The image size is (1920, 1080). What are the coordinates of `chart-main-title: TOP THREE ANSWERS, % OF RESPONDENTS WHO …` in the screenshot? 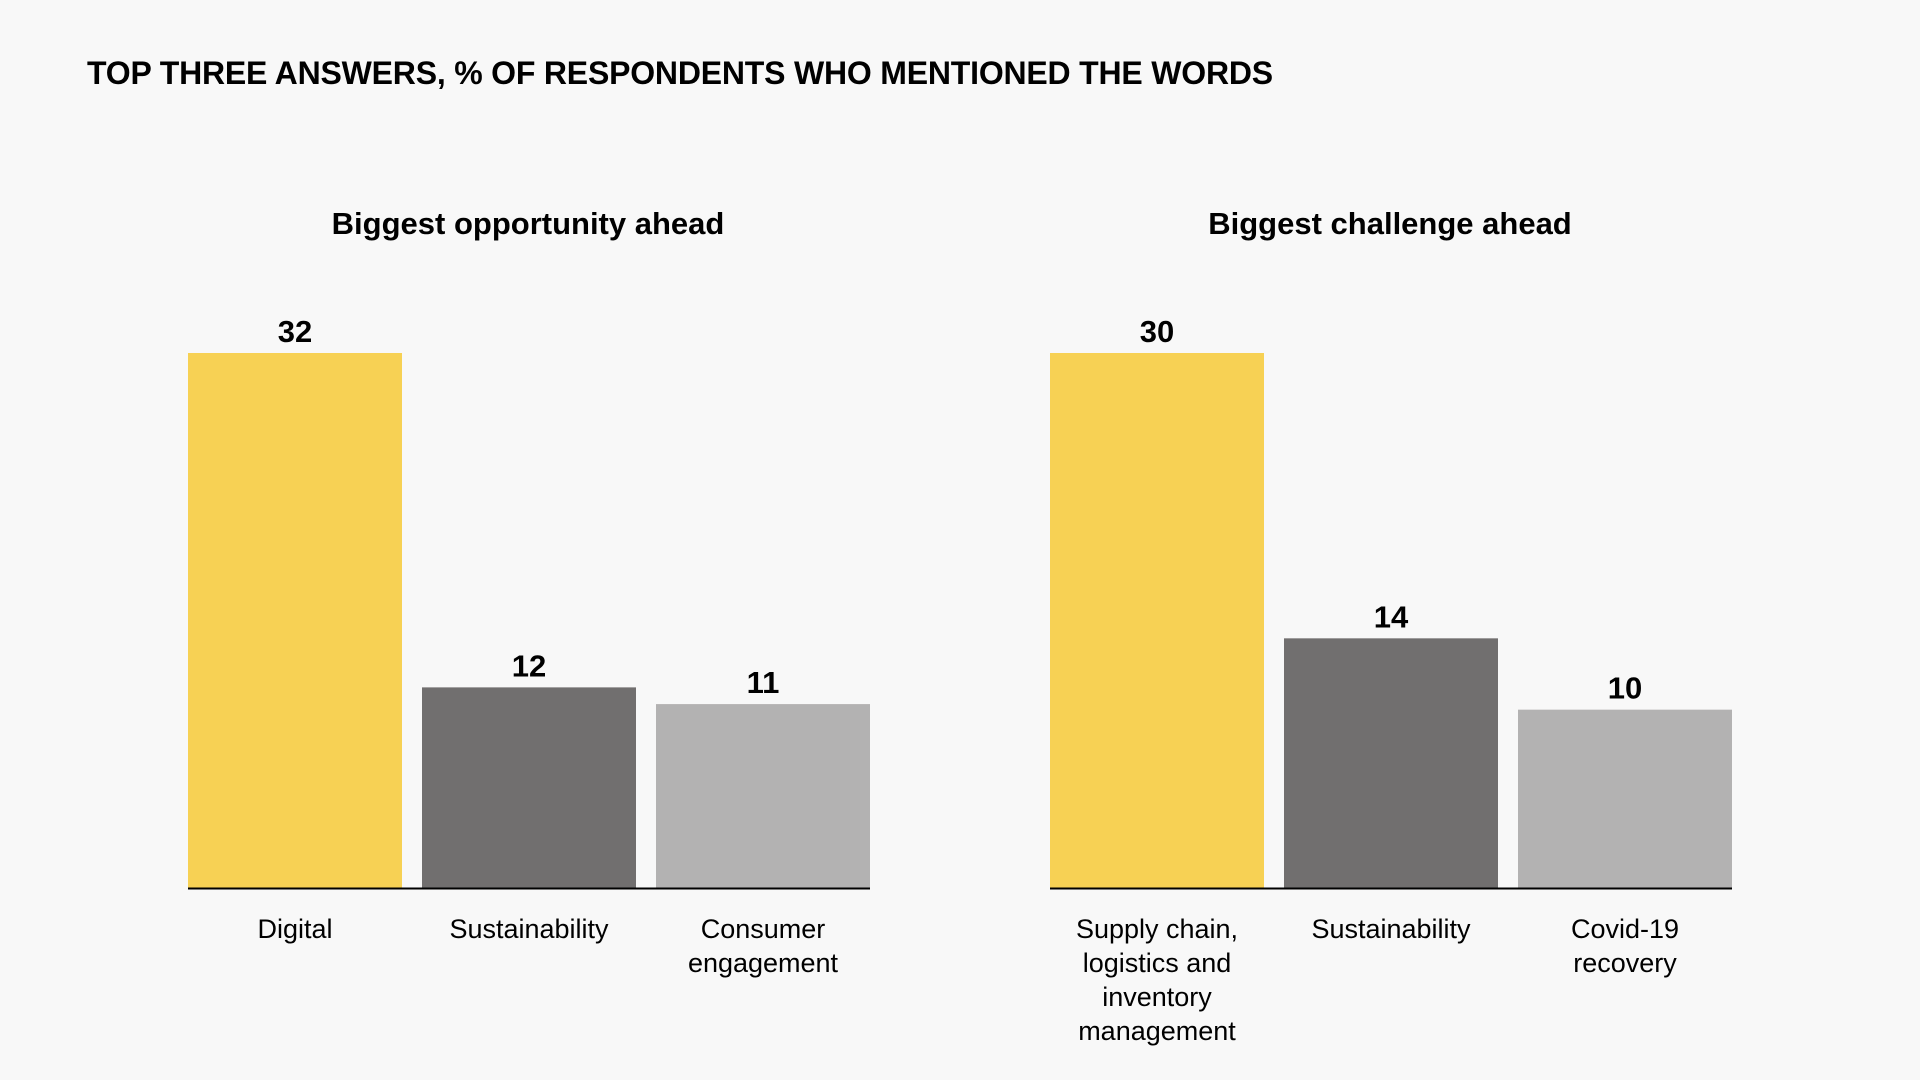 It's located at (680, 73).